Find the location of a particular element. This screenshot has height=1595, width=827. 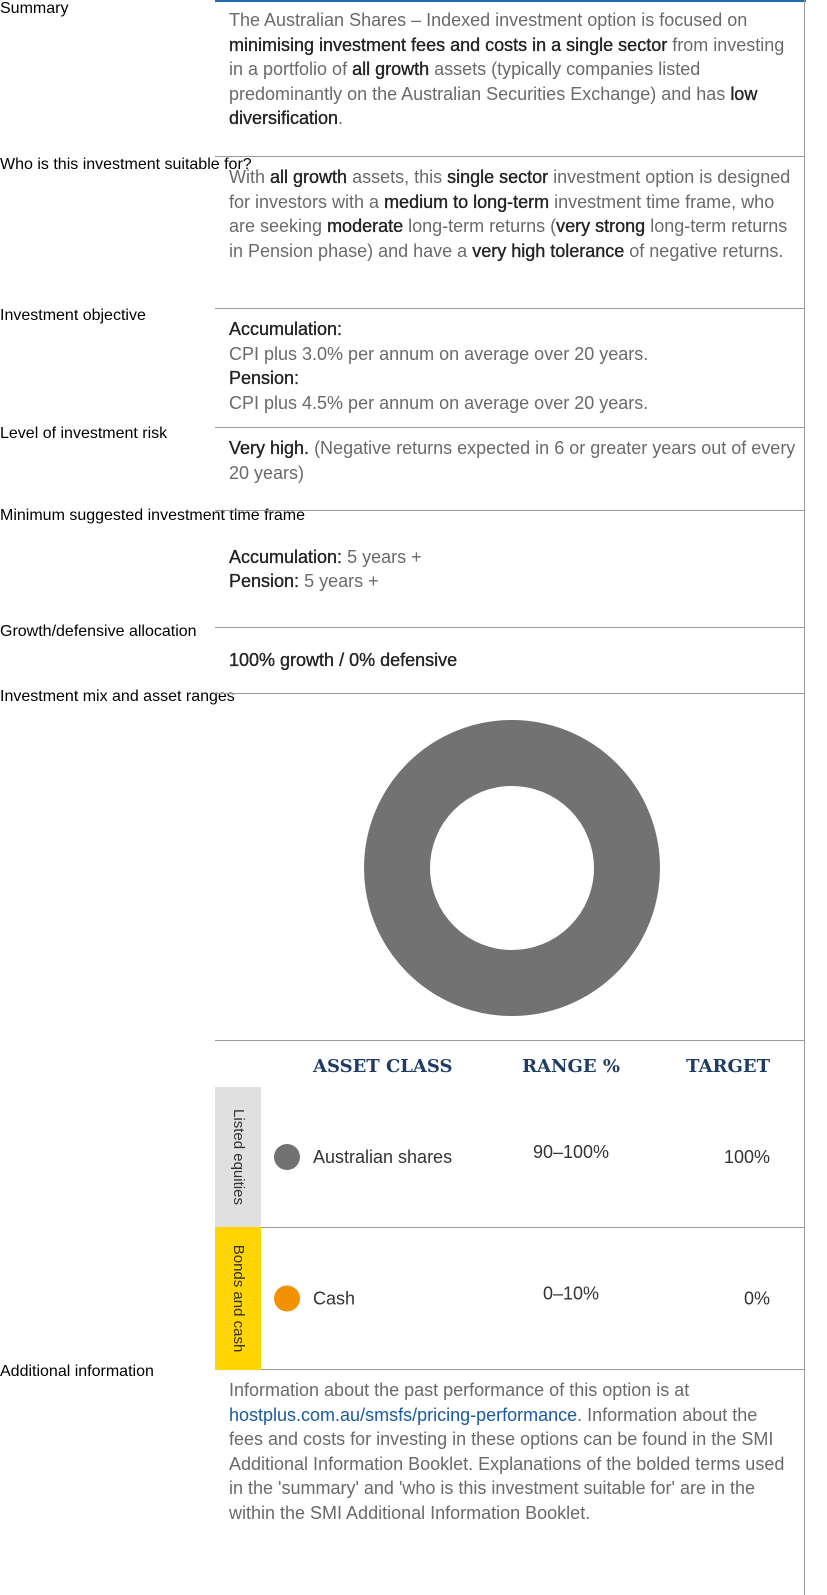

asset-target: 0% is located at coordinates (757, 1299).